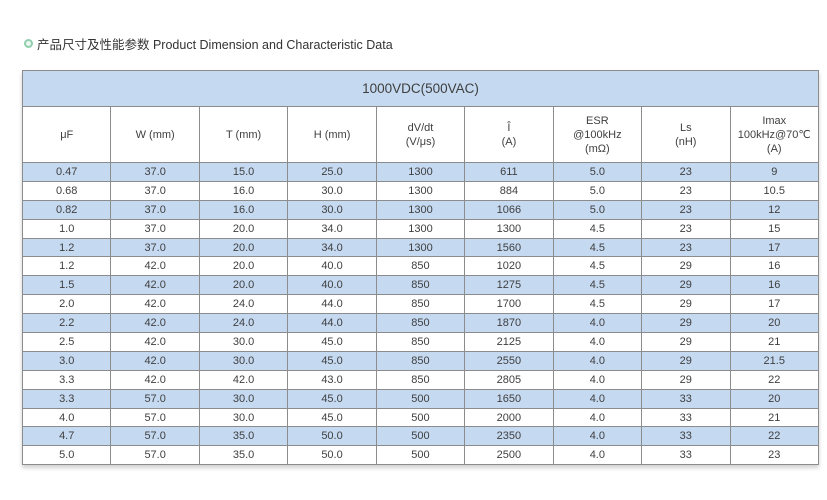 This screenshot has width=827, height=500. What do you see at coordinates (66, 228) in the screenshot?
I see `table-cell: 1.0` at bounding box center [66, 228].